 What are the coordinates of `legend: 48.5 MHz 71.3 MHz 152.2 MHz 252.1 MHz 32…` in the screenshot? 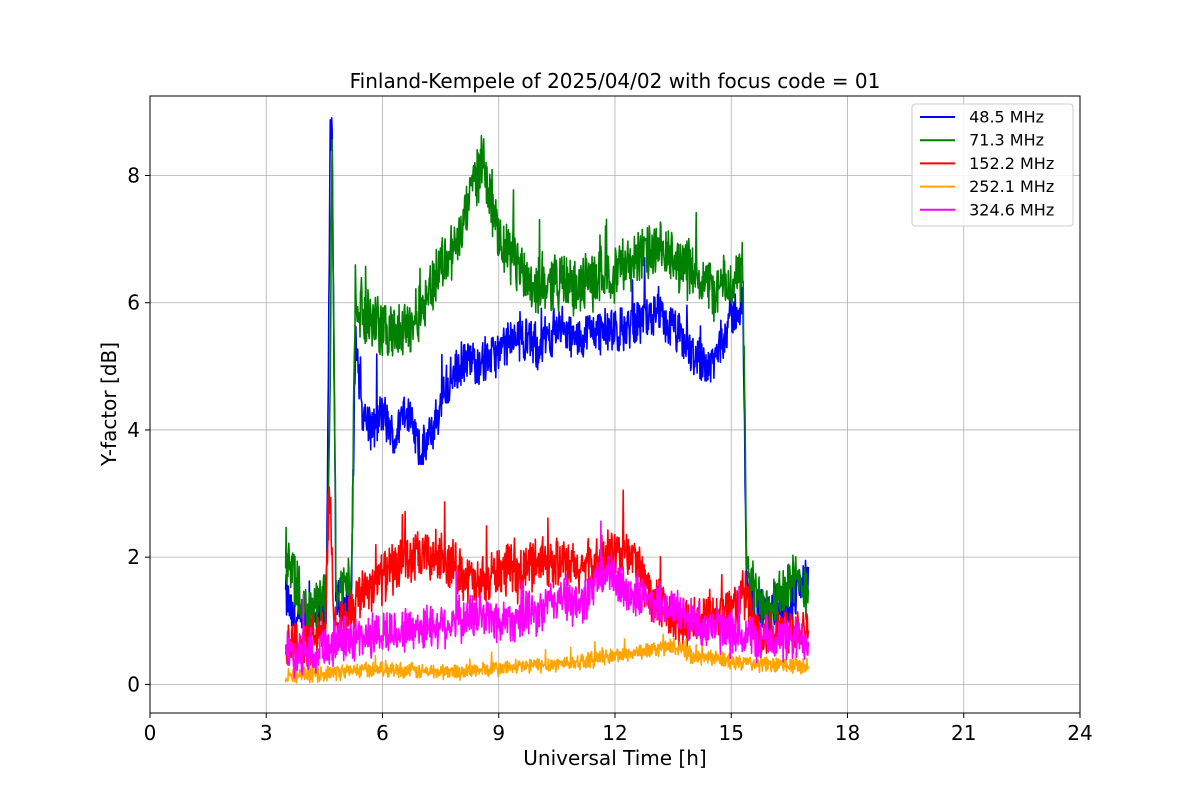 It's located at (992, 165).